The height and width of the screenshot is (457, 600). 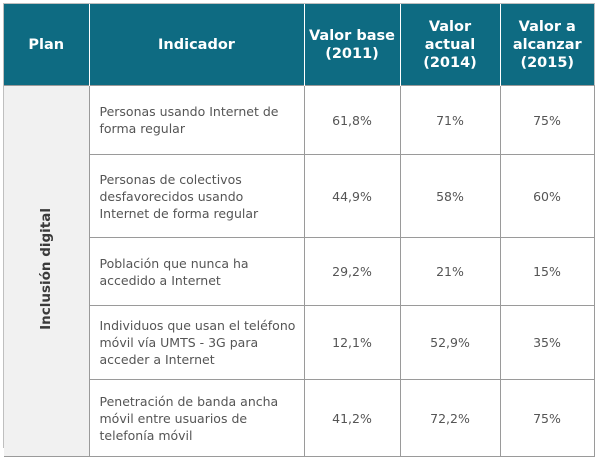 I want to click on base-value-cell: 44,9%, so click(x=352, y=196).